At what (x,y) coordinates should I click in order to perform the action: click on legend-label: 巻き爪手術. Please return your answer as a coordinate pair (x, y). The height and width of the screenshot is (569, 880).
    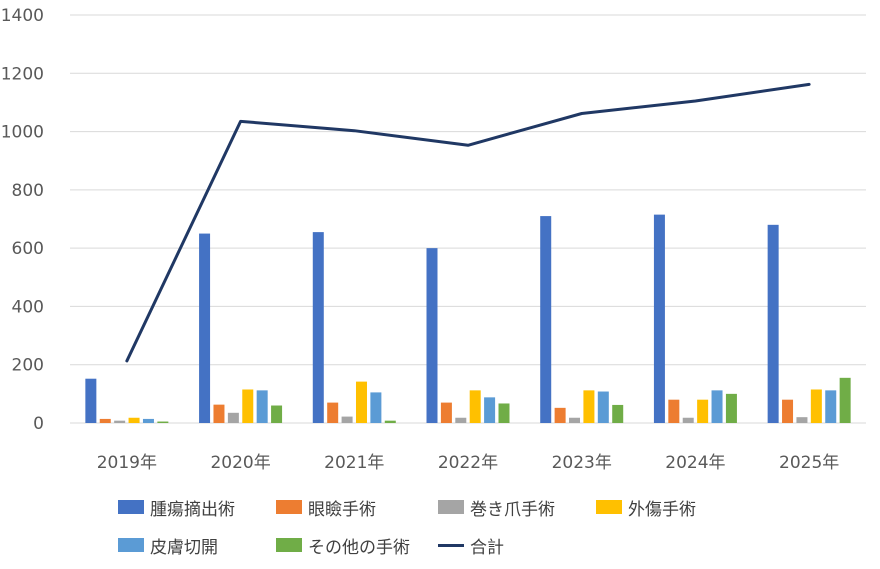
    Looking at the image, I should click on (512, 509).